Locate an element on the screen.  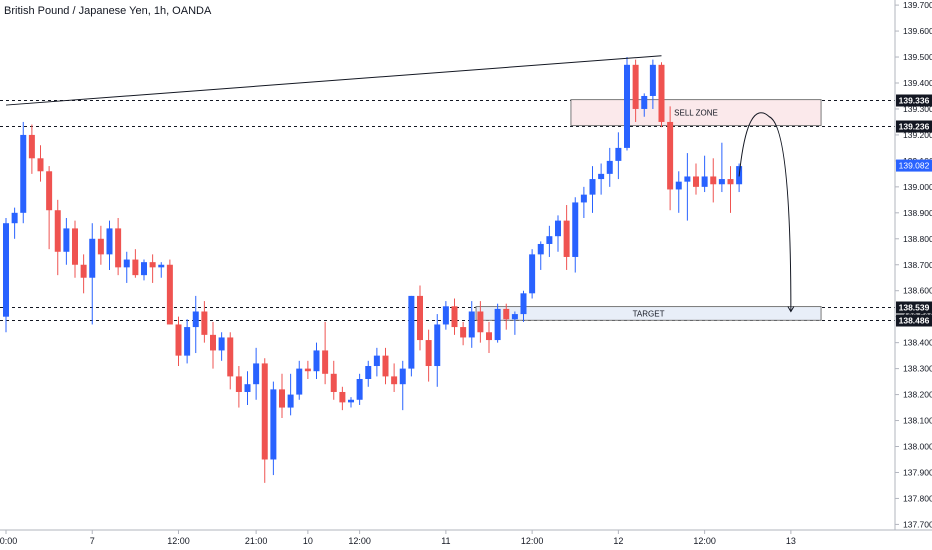
price-level-badge-label: 138.539 is located at coordinates (914, 308).